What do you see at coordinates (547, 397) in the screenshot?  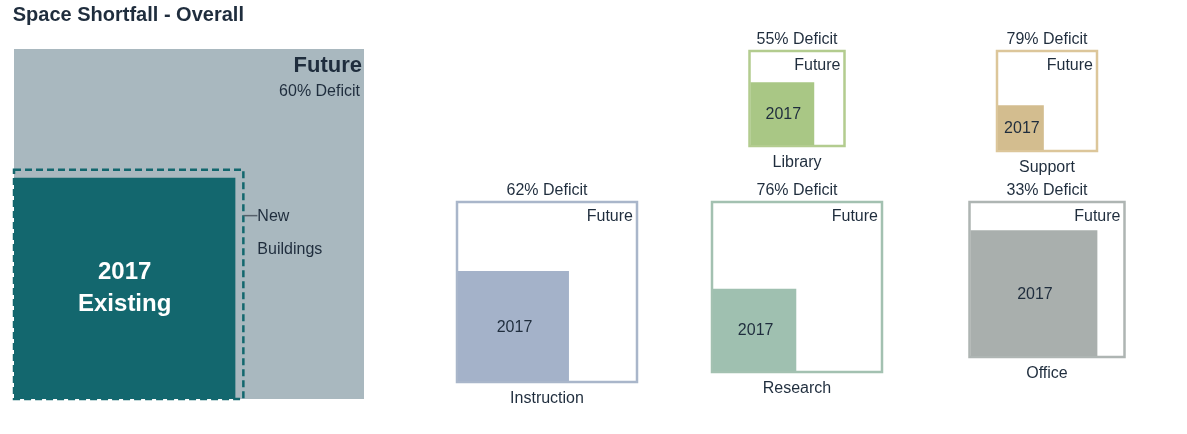 I see `text: Instruction` at bounding box center [547, 397].